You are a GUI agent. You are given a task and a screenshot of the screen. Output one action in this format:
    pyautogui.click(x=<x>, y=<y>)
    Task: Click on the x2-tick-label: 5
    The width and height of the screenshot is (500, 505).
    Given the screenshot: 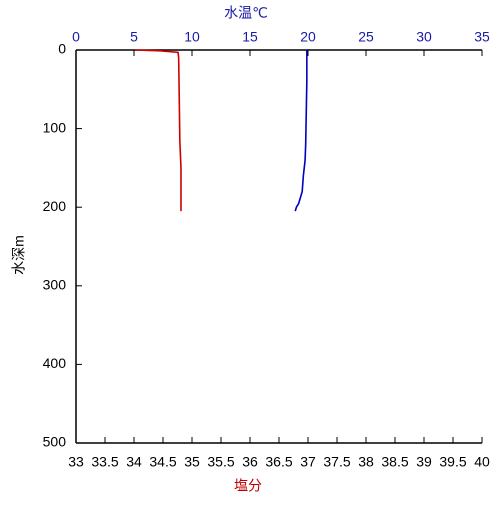 What is the action you would take?
    pyautogui.click(x=134, y=37)
    